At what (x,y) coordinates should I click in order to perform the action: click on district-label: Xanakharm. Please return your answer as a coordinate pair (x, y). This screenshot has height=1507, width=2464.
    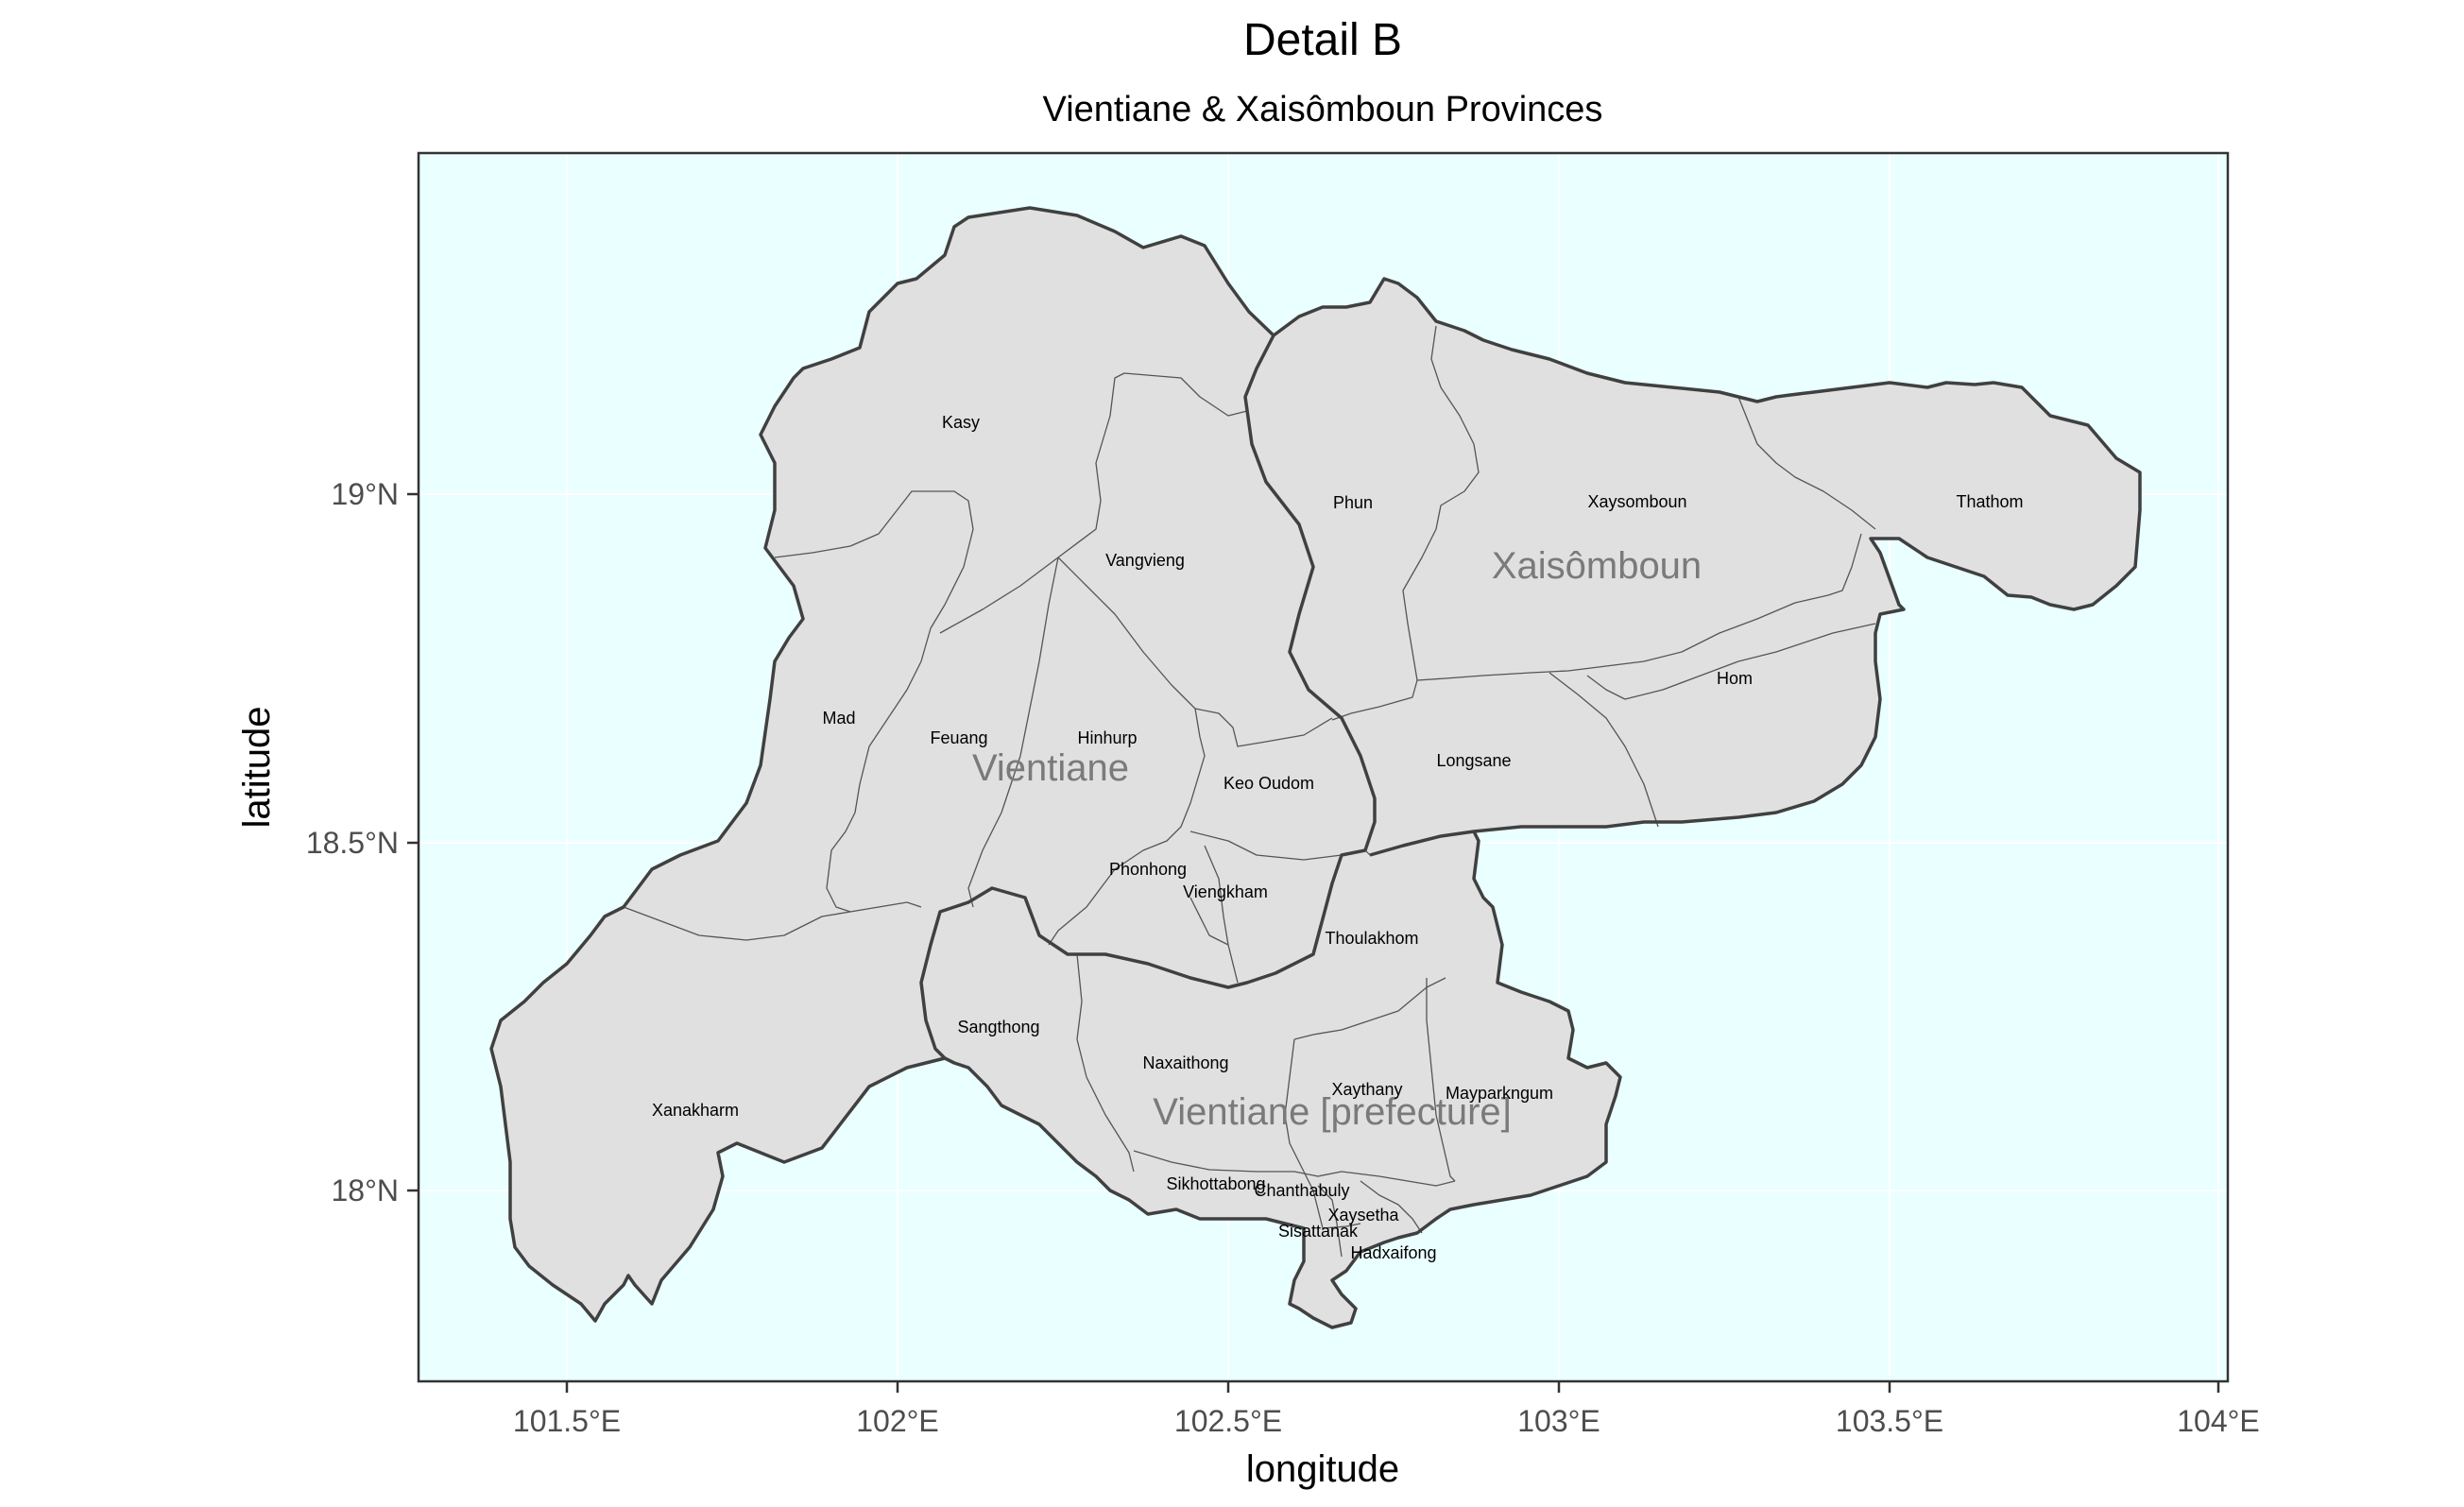
    Looking at the image, I should click on (695, 1110).